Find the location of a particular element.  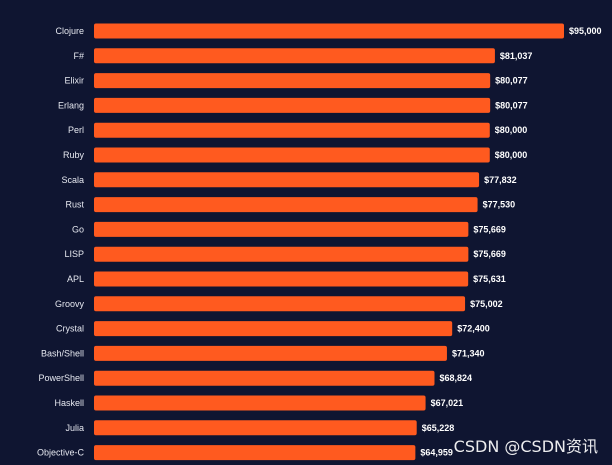

category-label: Julia is located at coordinates (74, 428).